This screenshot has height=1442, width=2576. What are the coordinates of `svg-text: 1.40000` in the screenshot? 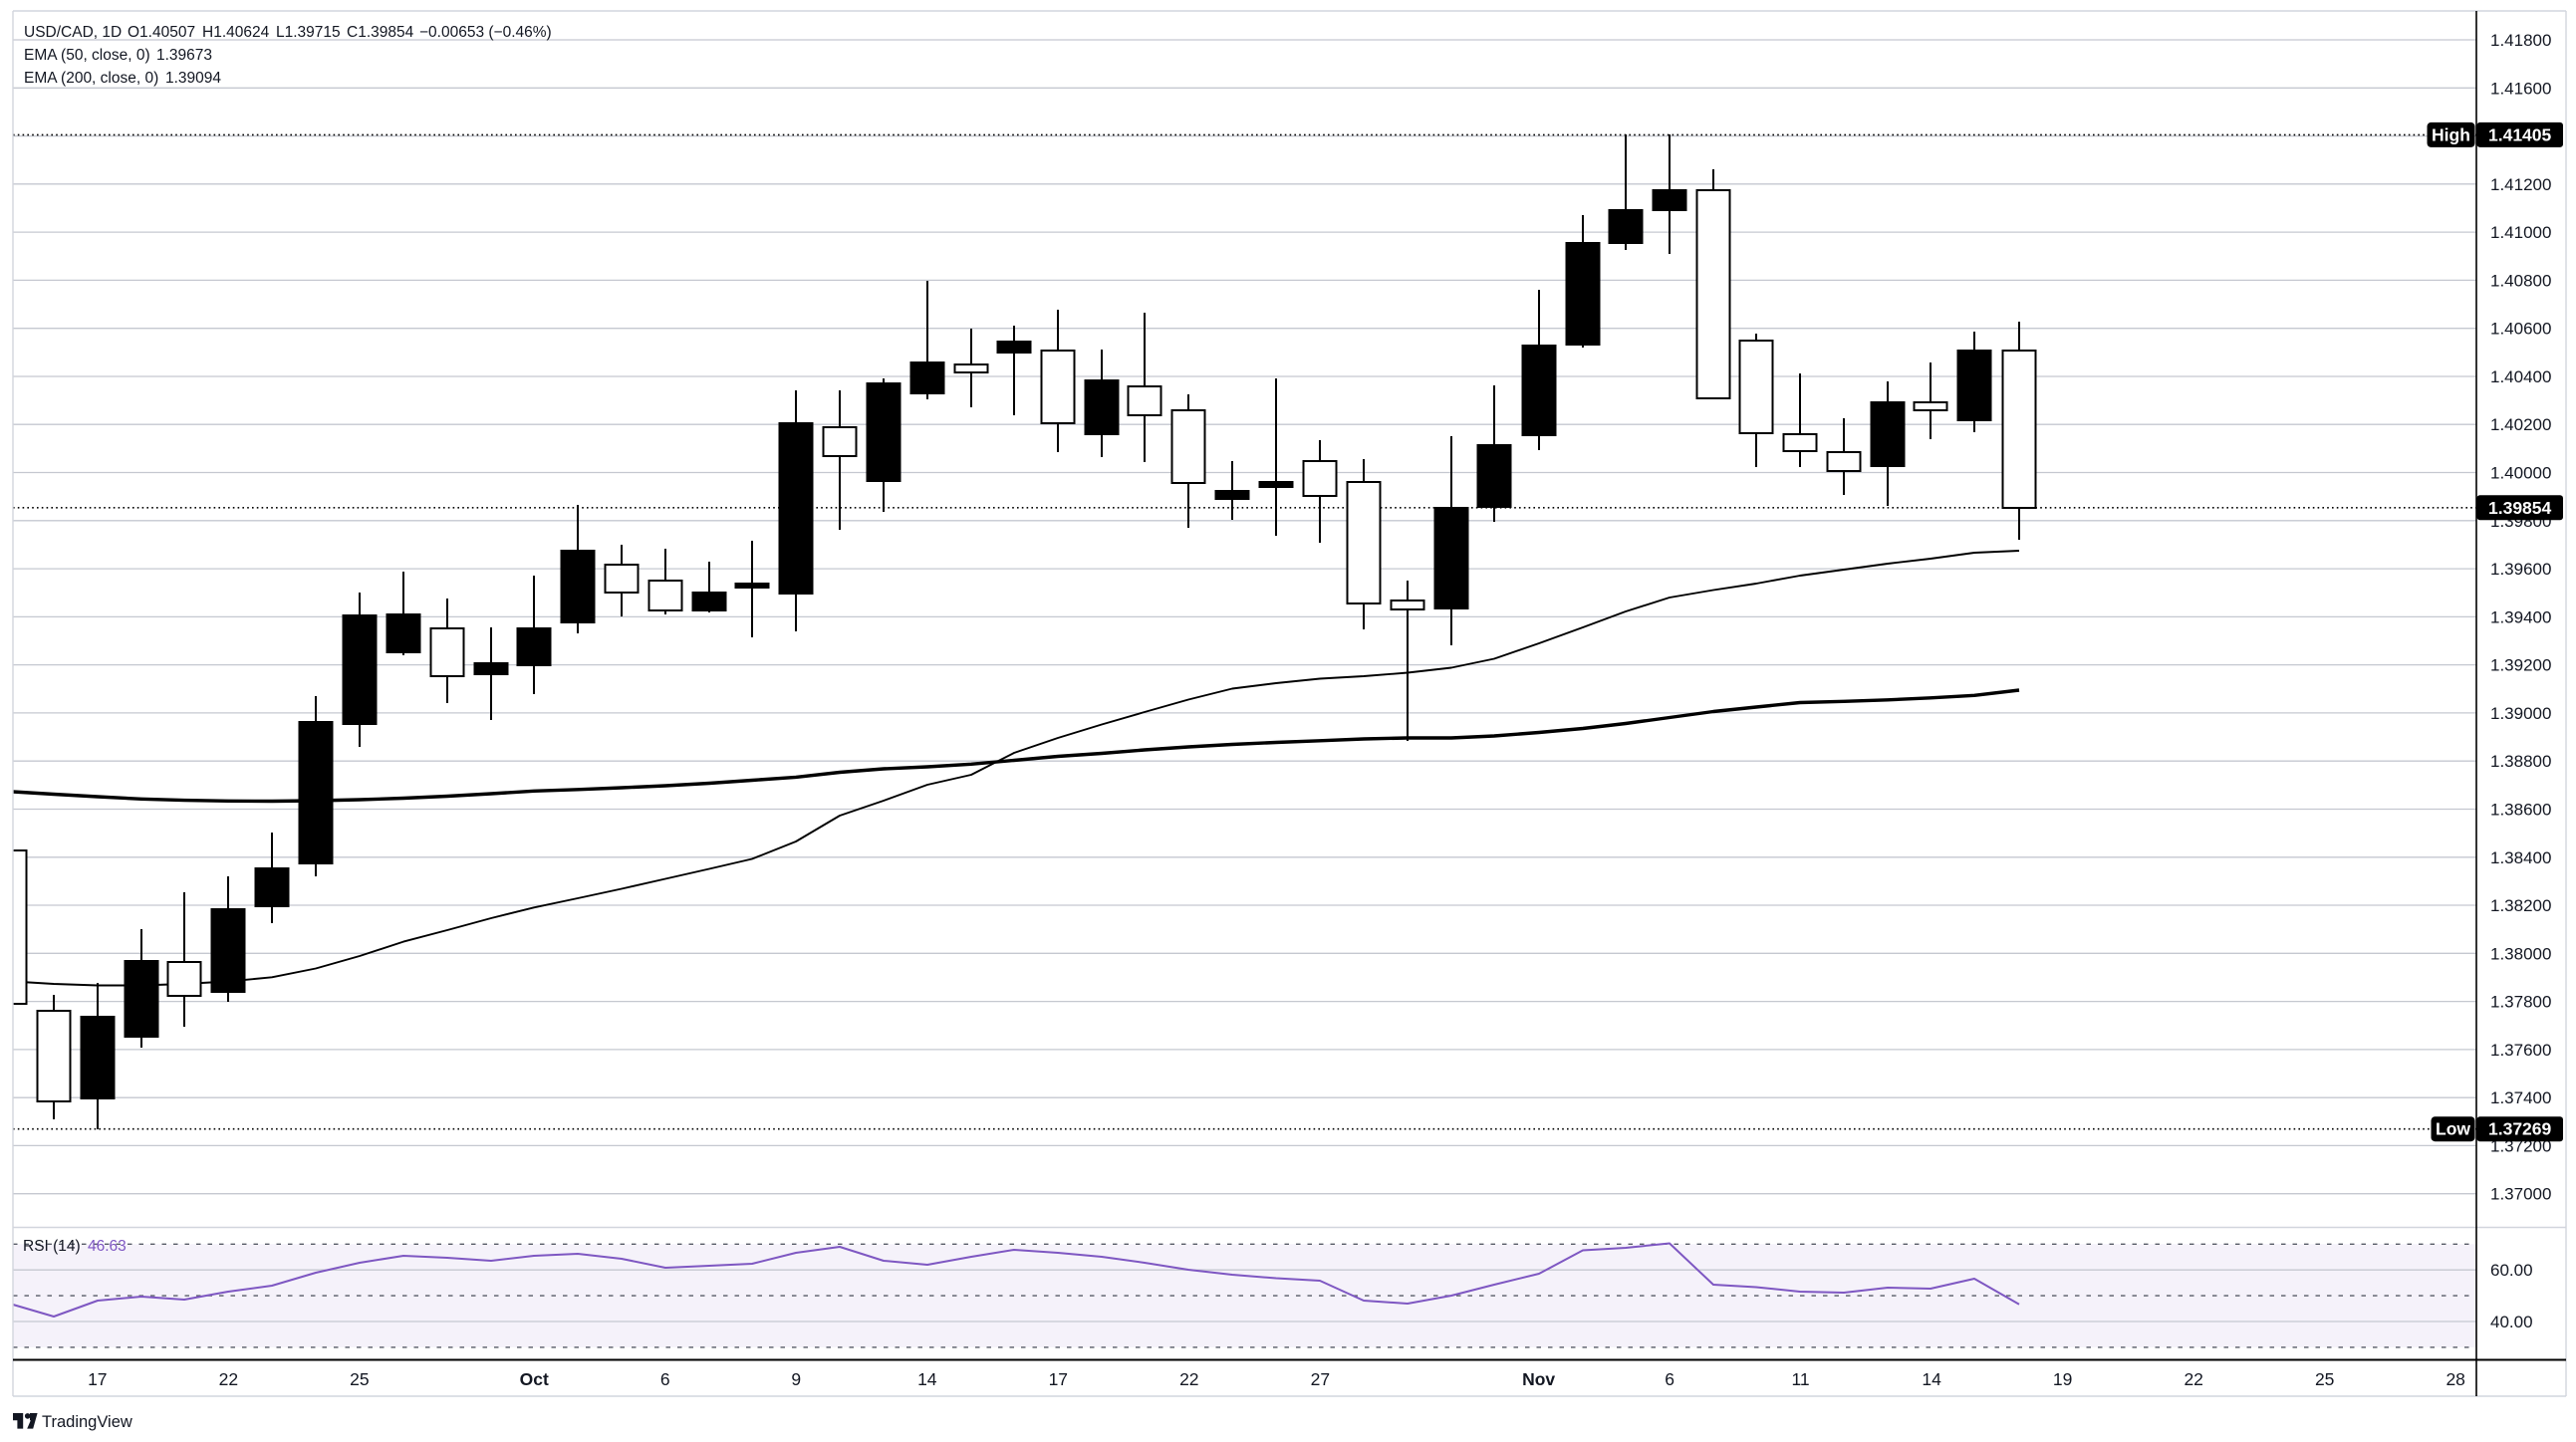 It's located at (2520, 473).